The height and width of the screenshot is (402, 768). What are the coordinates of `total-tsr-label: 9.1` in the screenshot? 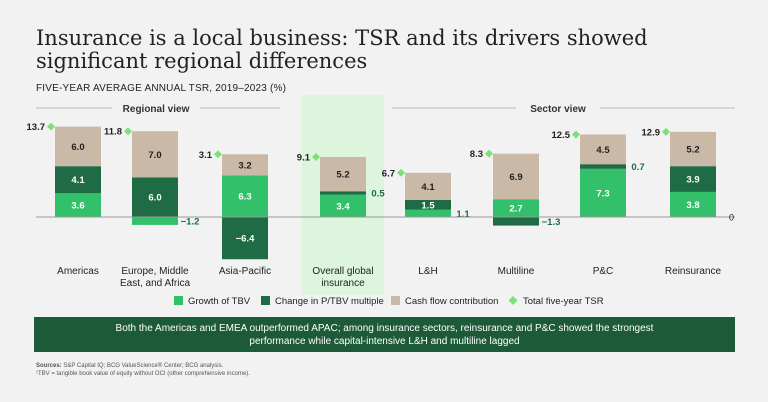 It's located at (304, 157).